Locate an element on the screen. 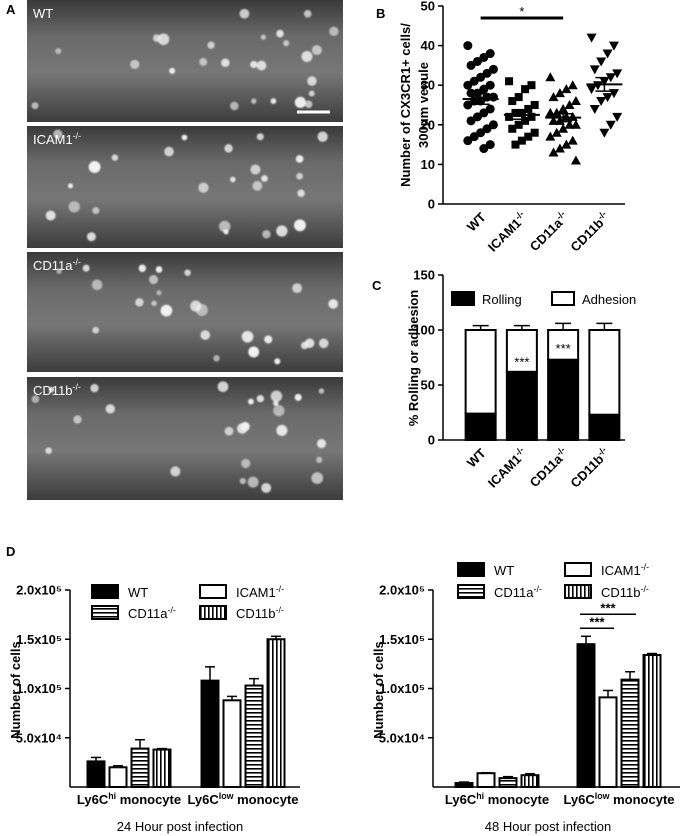 The width and height of the screenshot is (696, 836). y-tick-label: 40 is located at coordinates (428, 45).